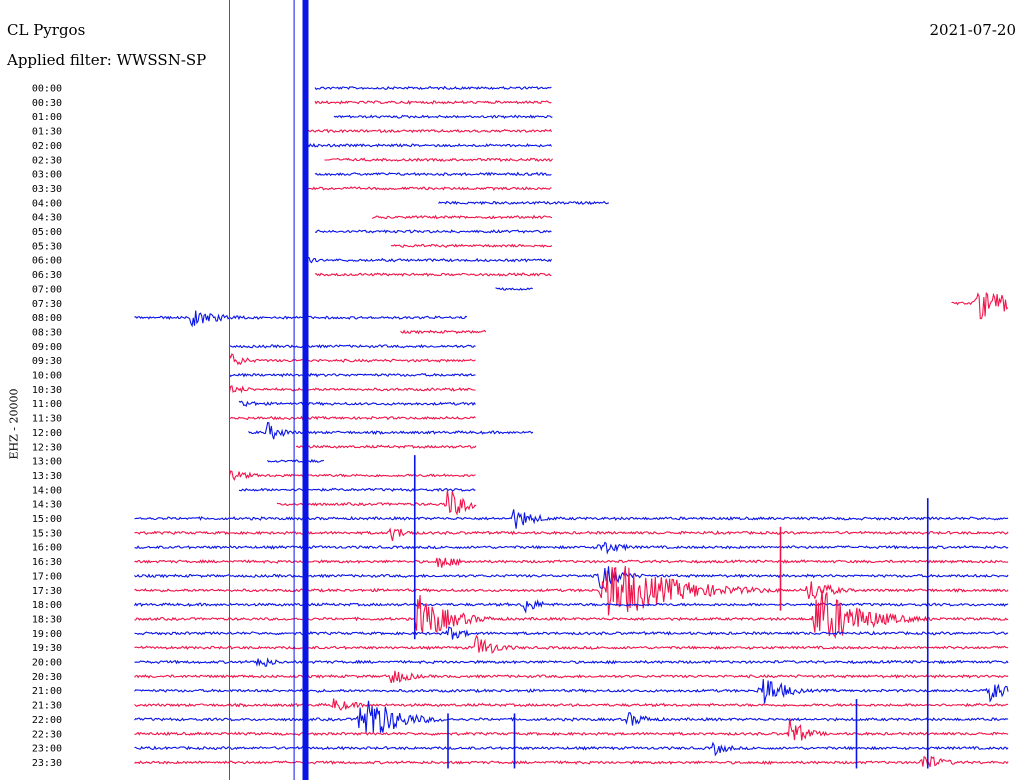  I want to click on time-label: 06:00, so click(47, 261).